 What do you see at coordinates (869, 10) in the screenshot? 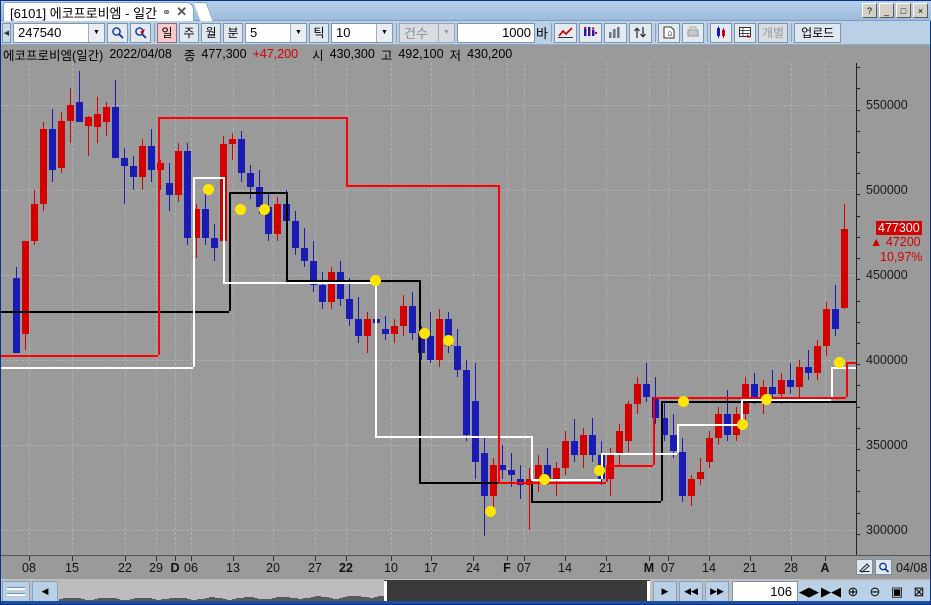
I see `help-button: ?` at bounding box center [869, 10].